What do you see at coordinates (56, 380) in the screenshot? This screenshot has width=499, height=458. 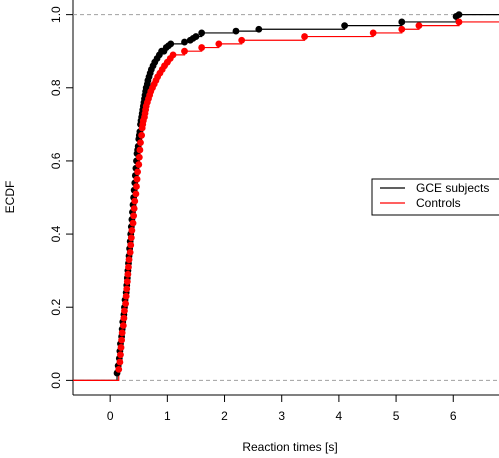 I see `y-tick-label-0: 0.0` at bounding box center [56, 380].